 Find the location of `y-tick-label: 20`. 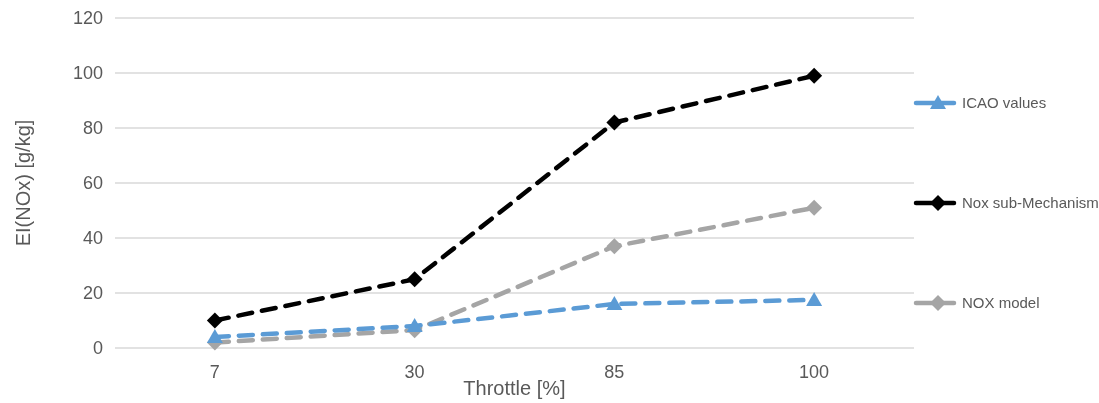

y-tick-label: 20 is located at coordinates (92, 293).